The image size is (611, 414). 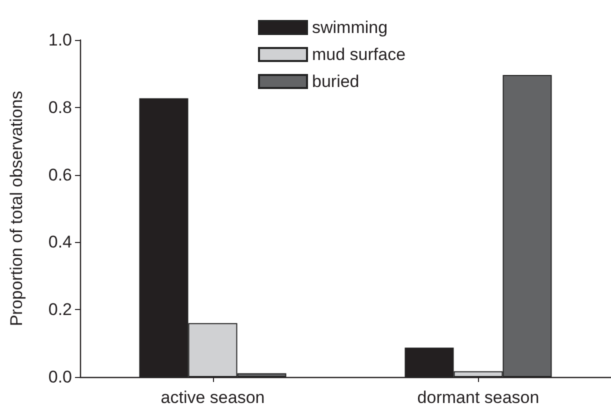 What do you see at coordinates (16, 208) in the screenshot?
I see `y-axis-title: Proportion of total observations` at bounding box center [16, 208].